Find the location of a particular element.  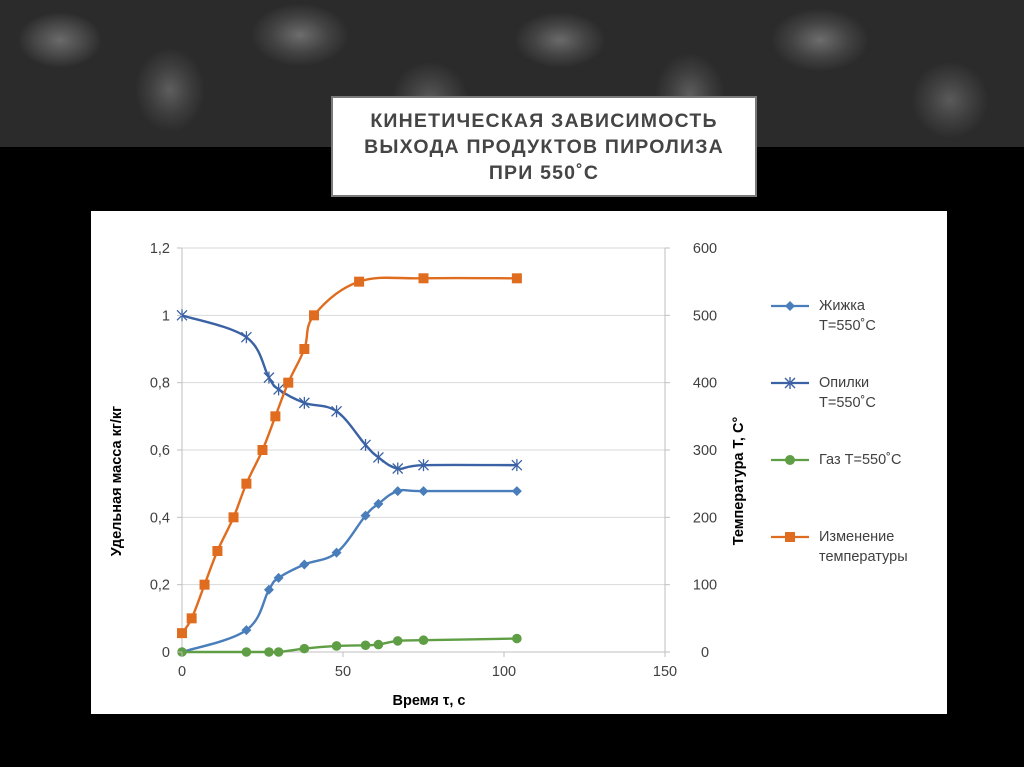

legend-label-opilki-line1: Опилки is located at coordinates (844, 383).